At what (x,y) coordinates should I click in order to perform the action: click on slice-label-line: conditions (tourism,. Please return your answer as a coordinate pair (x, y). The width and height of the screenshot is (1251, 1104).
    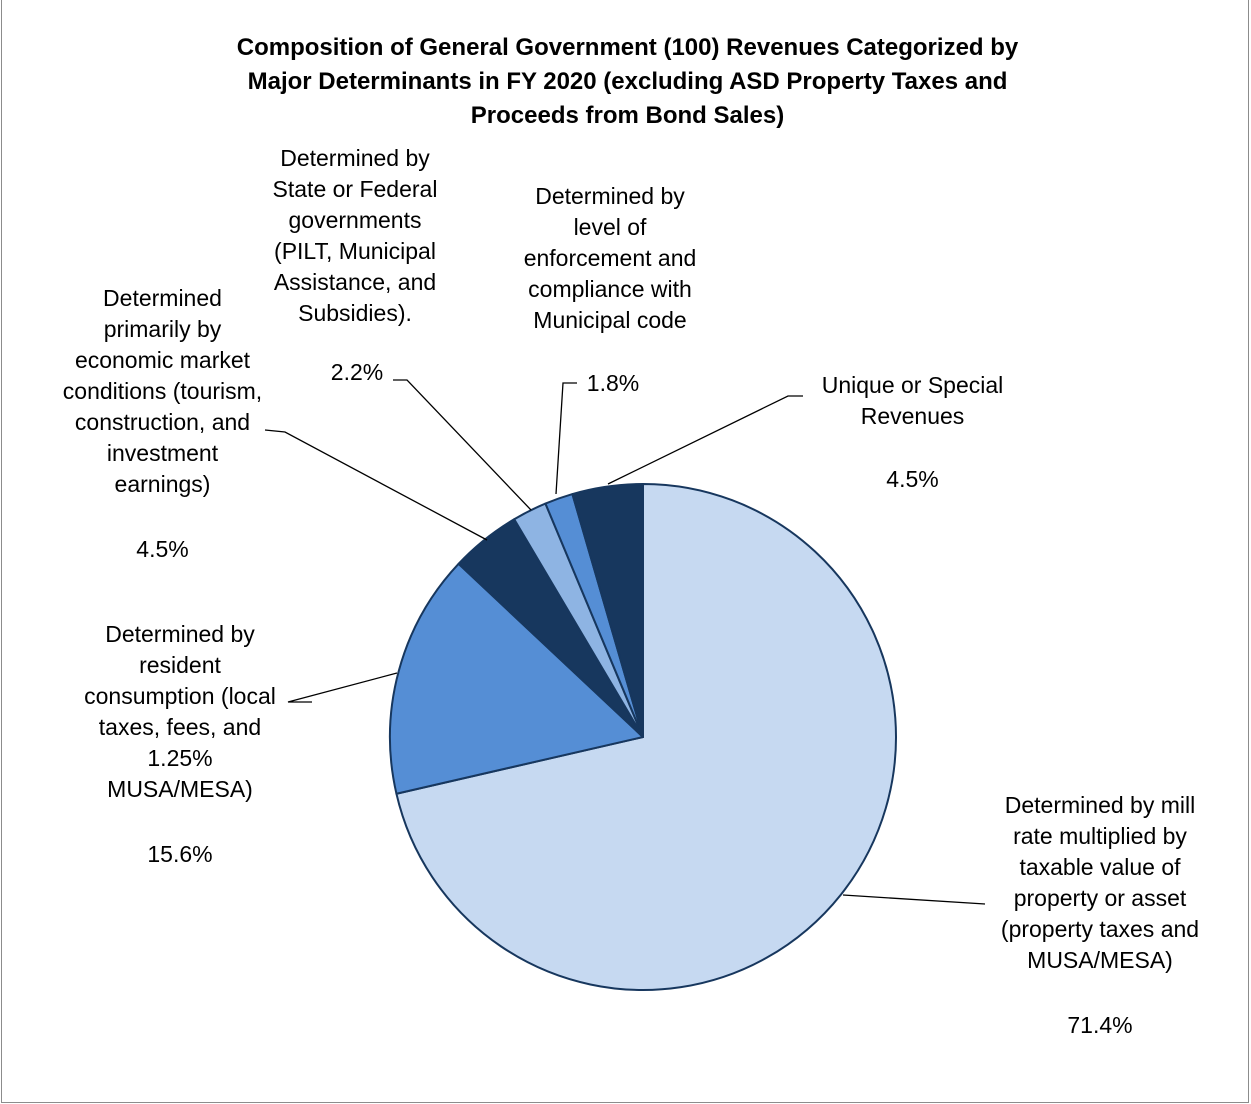
    Looking at the image, I should click on (162, 391).